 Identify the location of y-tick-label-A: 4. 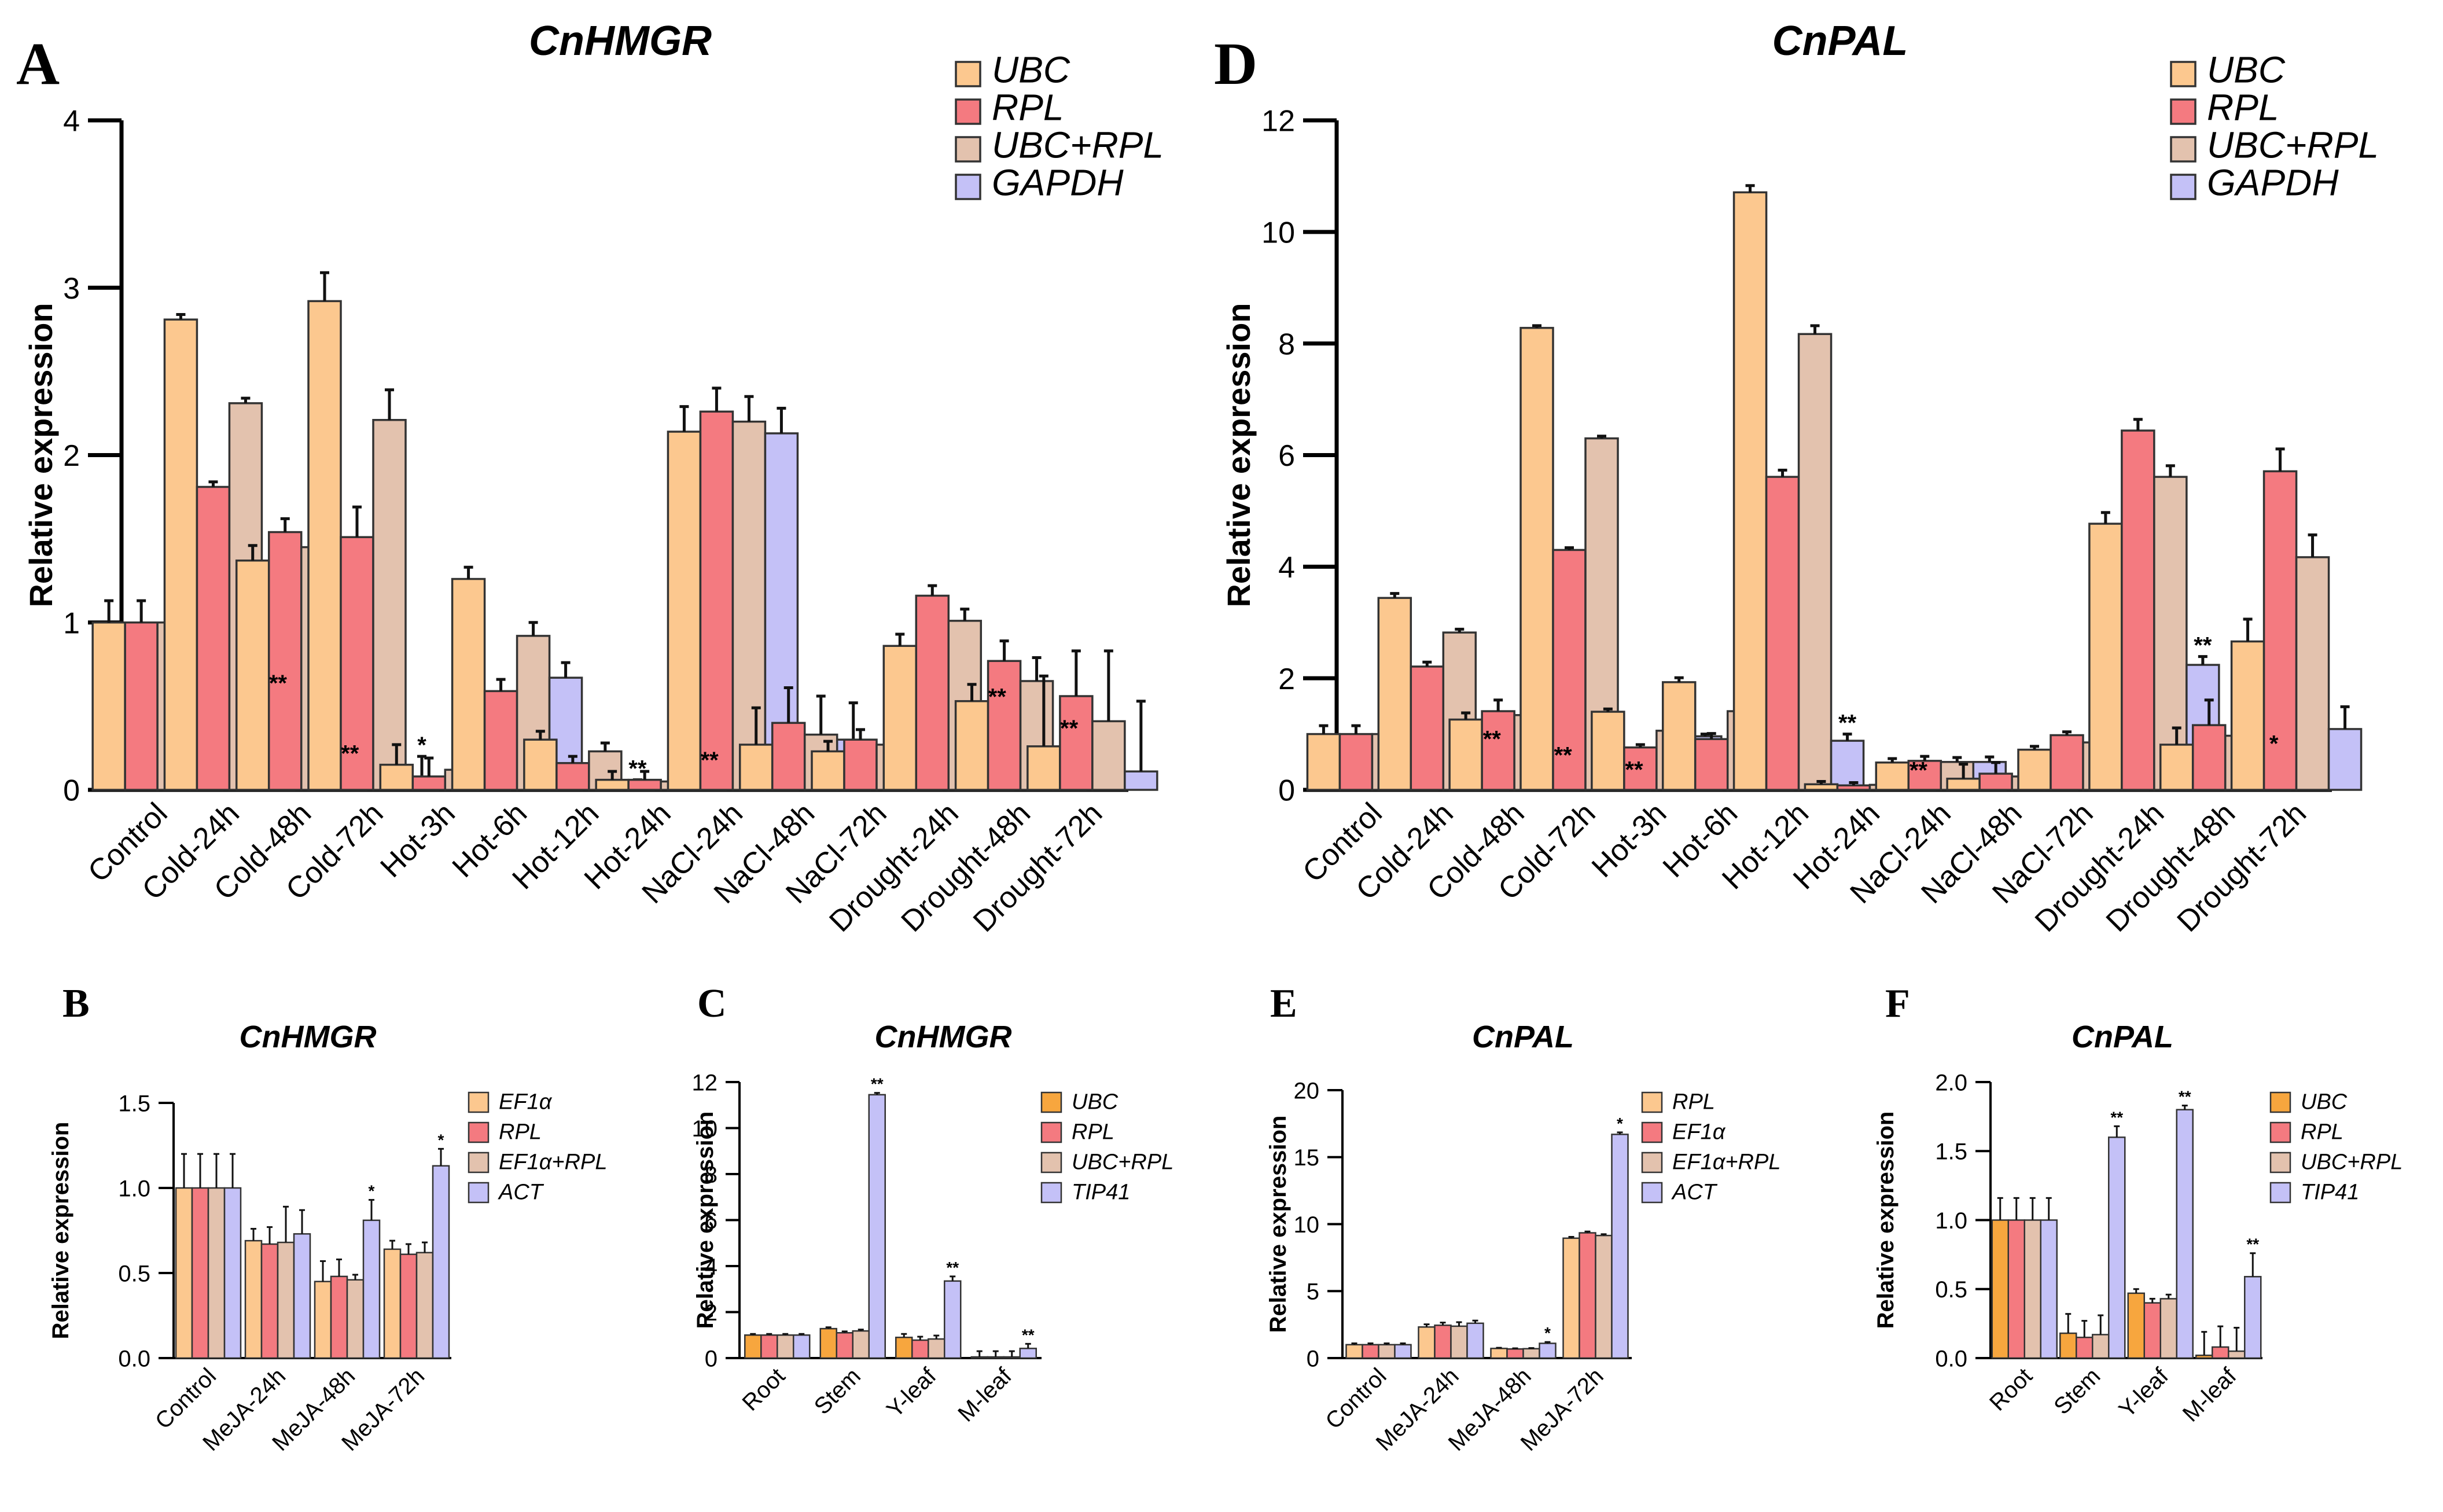
(72, 121).